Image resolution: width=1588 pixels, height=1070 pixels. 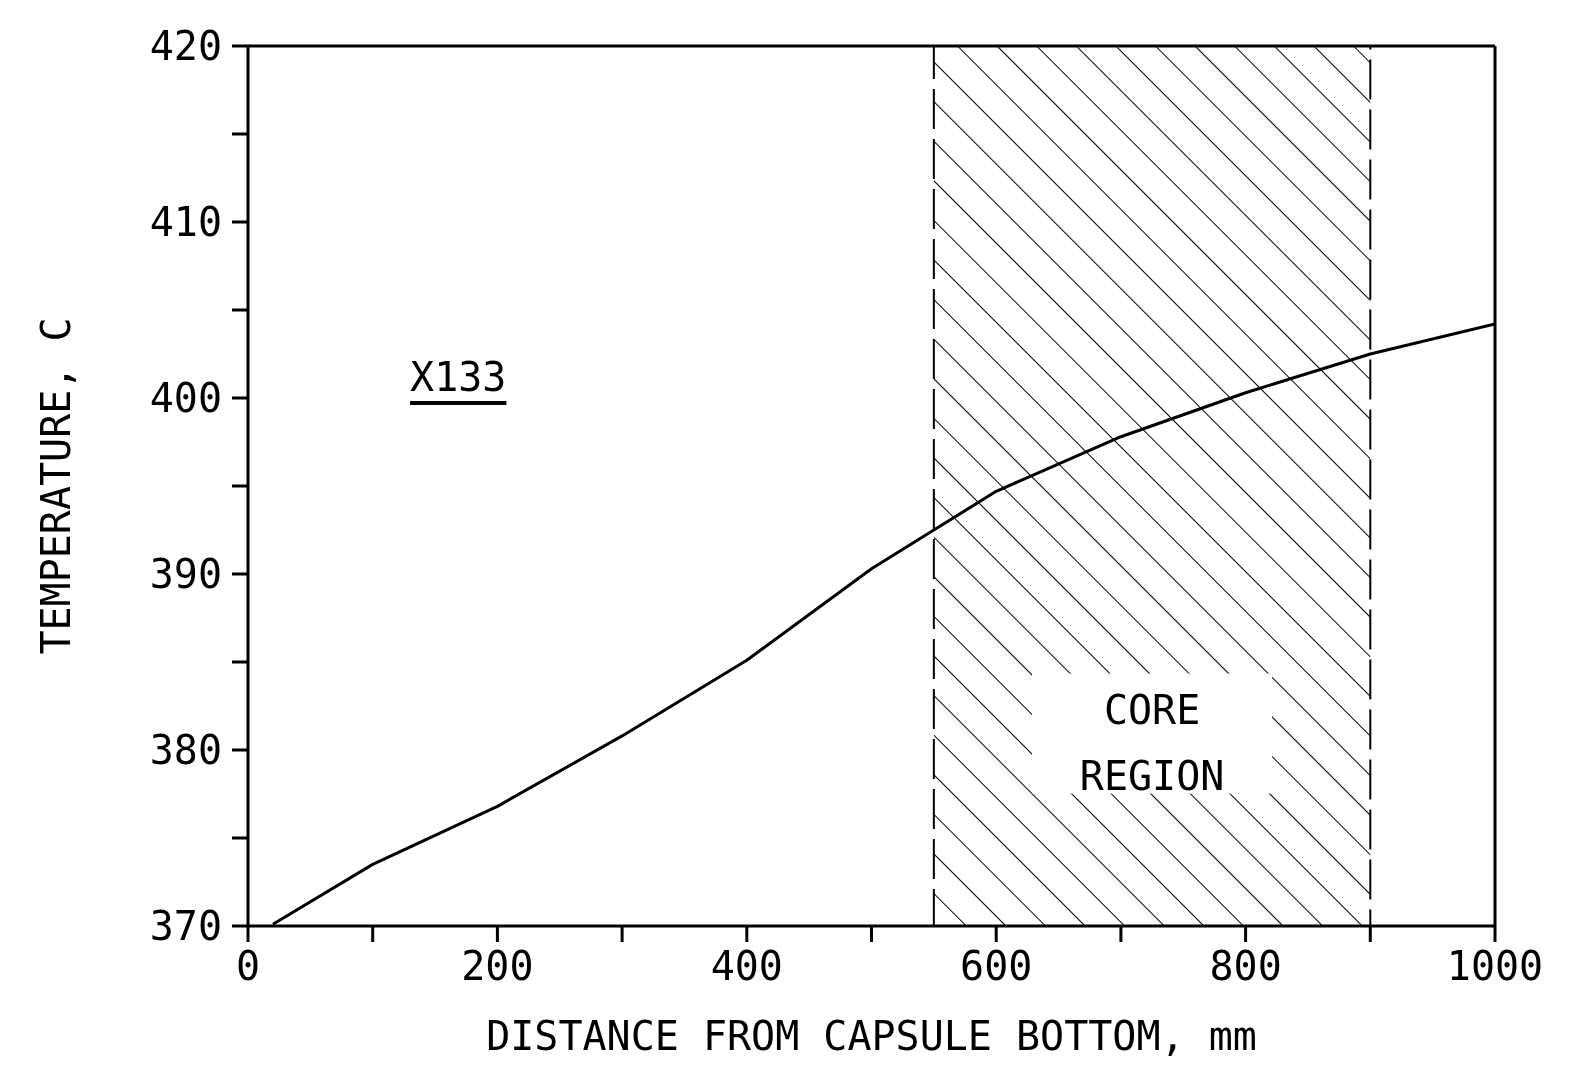 I want to click on y-tick-label: 410, so click(x=185, y=222).